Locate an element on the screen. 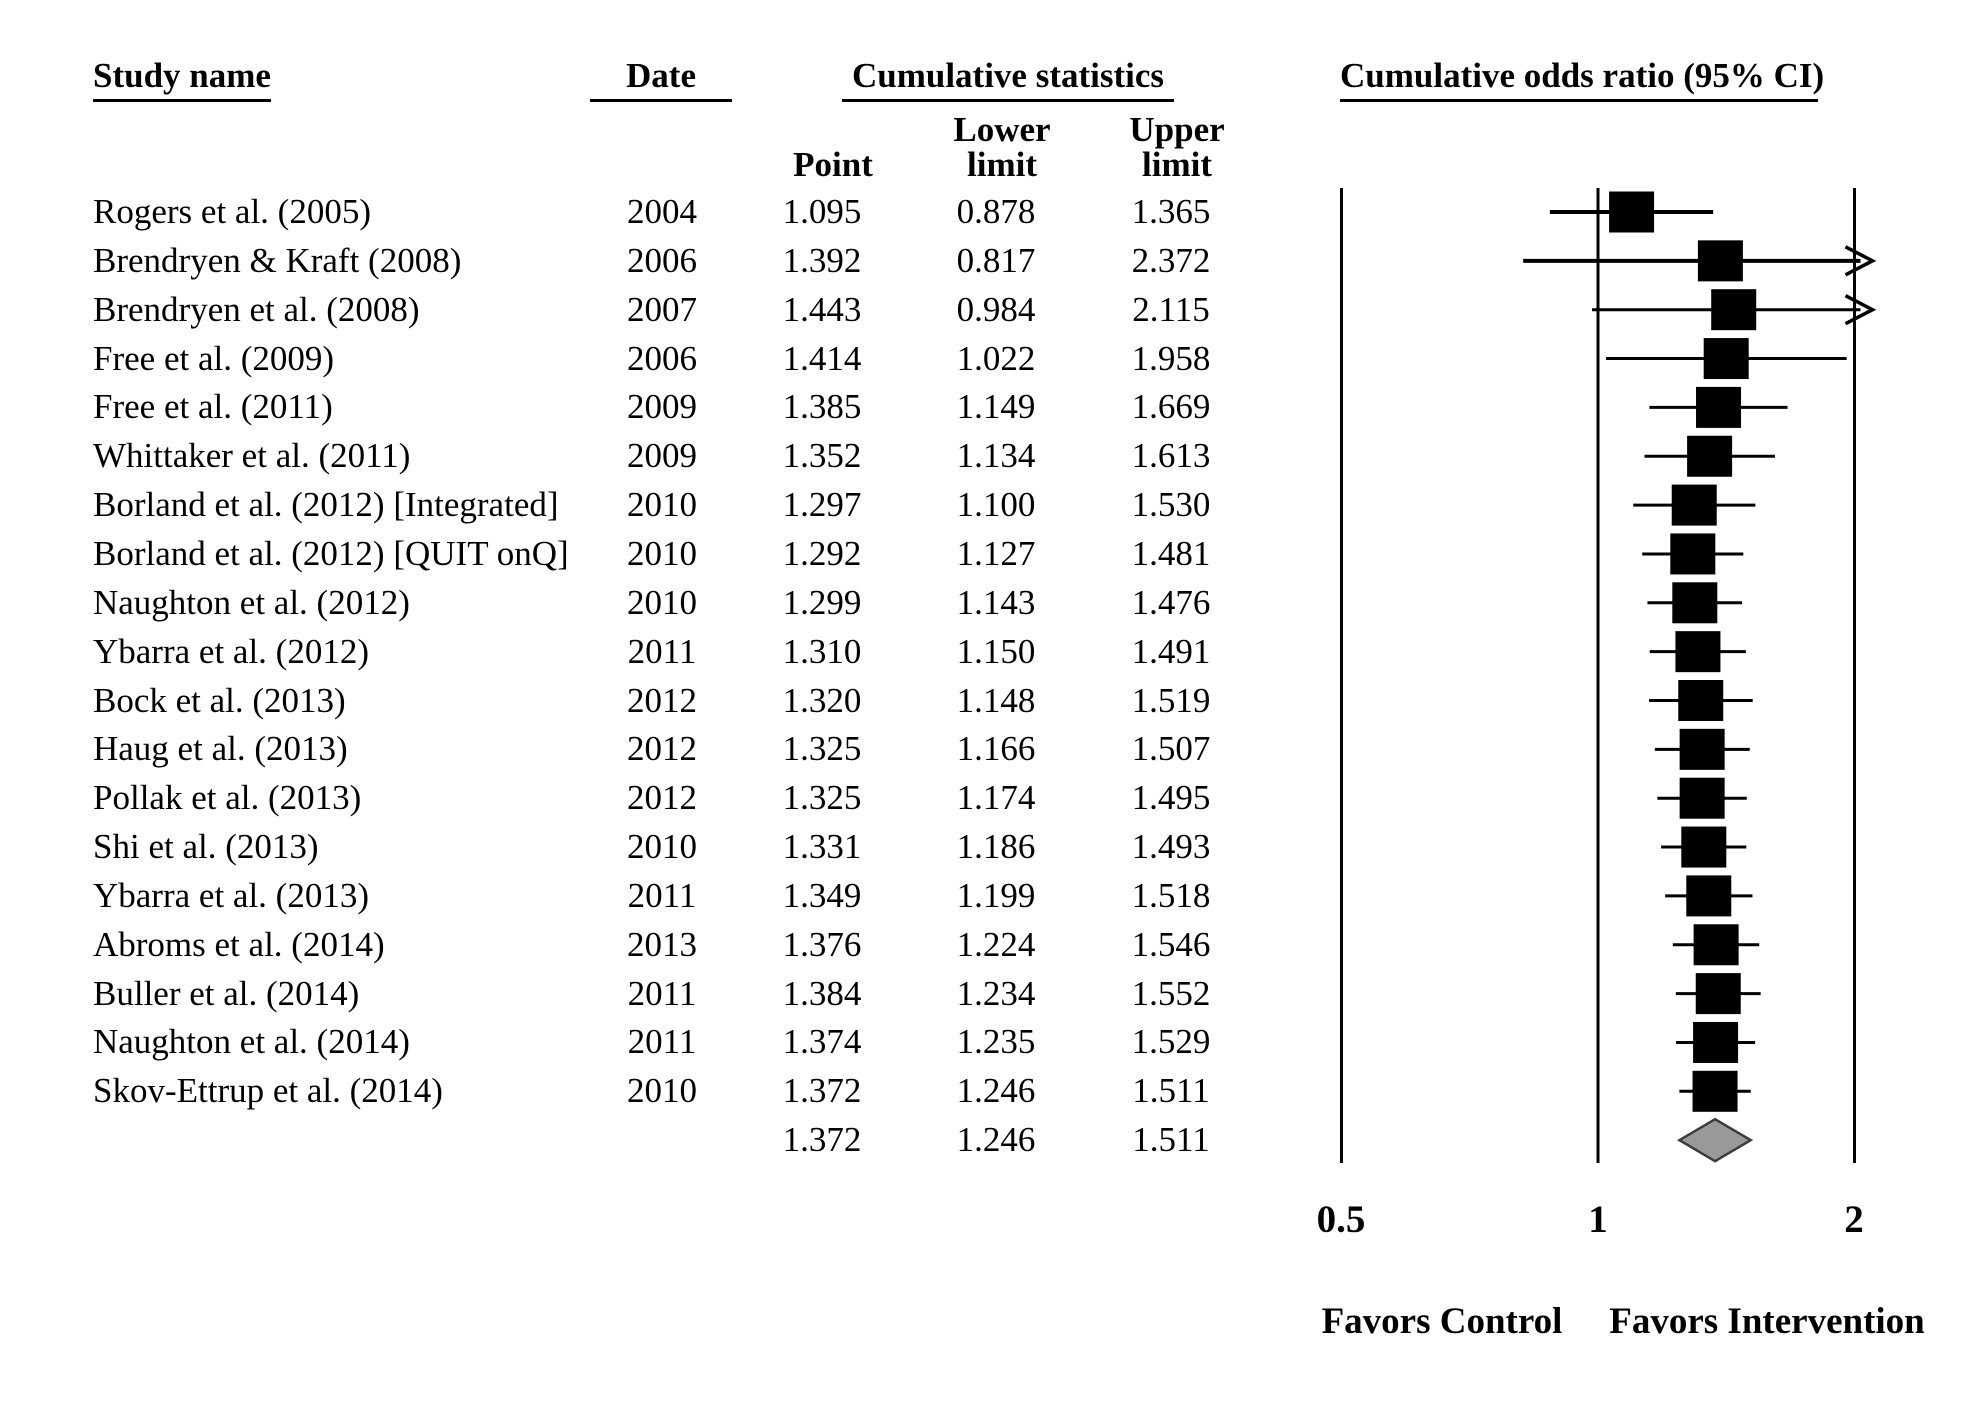 Image resolution: width=1976 pixels, height=1412 pixels. study-name: Brendryen & Kraft (2008) is located at coordinates (277, 260).